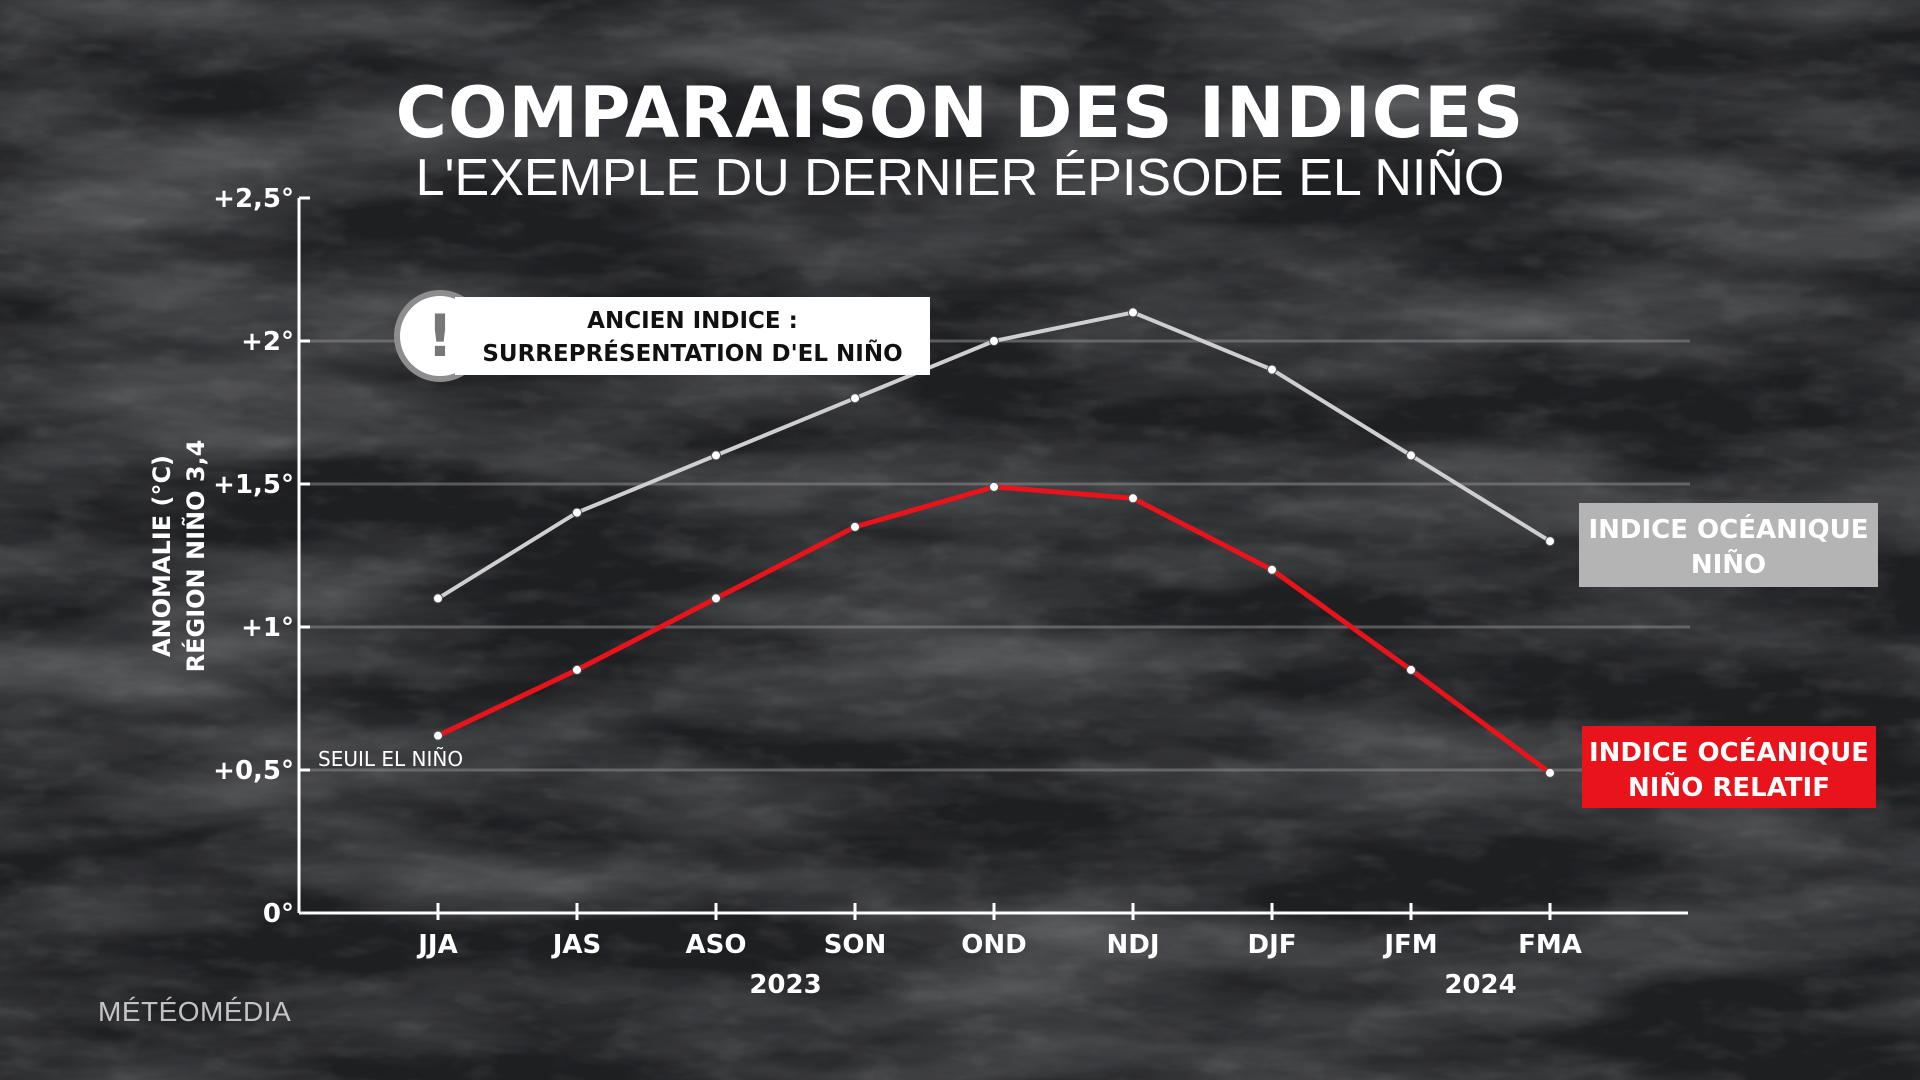 The image size is (1920, 1080). Describe the element at coordinates (1729, 788) in the screenshot. I see `legend-red-line2: NIÑO RELATIF` at that location.